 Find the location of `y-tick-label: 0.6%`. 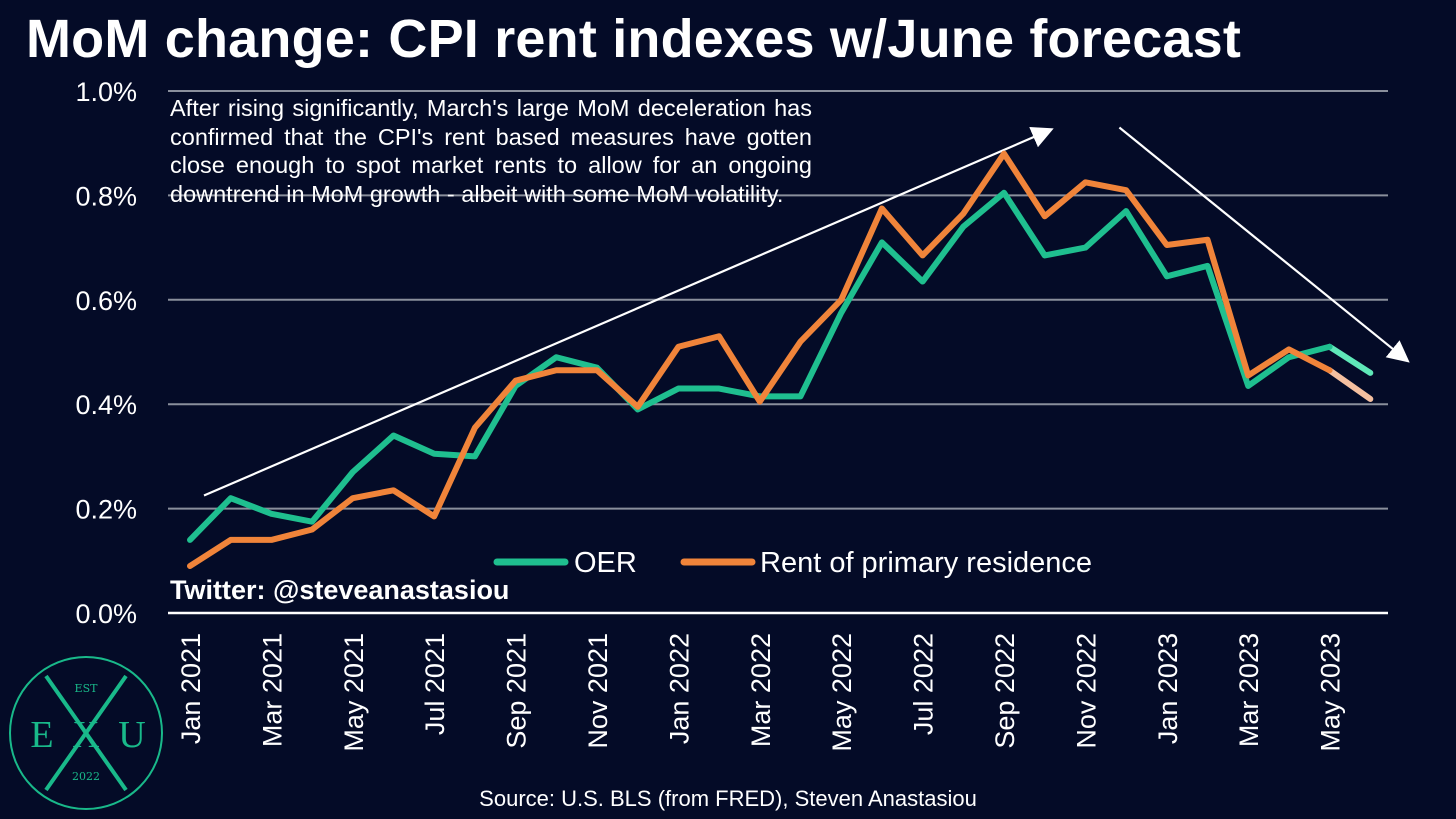

y-tick-label: 0.6% is located at coordinates (106, 301).